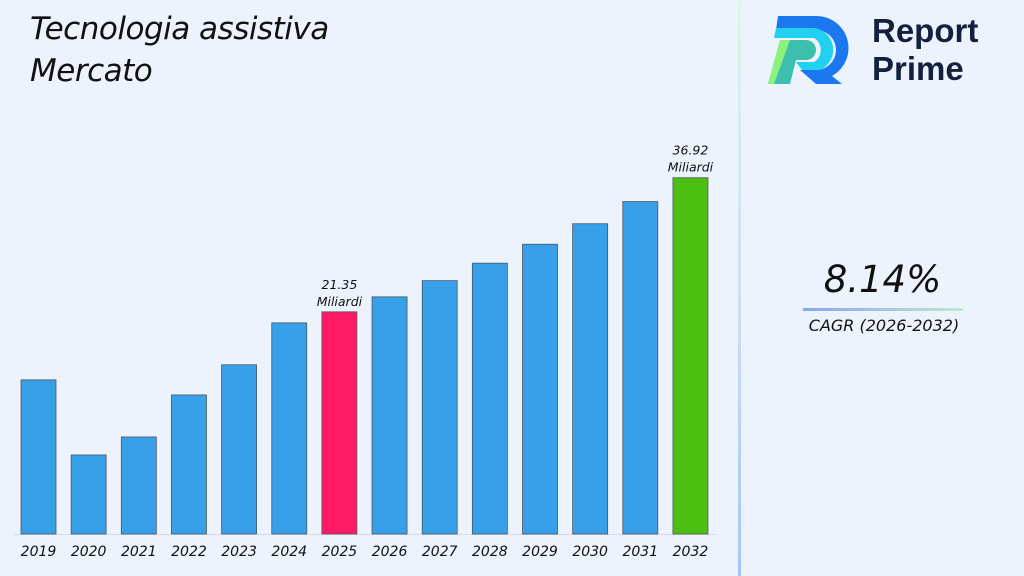  What do you see at coordinates (691, 552) in the screenshot?
I see `x-tick-label-2032: 2032` at bounding box center [691, 552].